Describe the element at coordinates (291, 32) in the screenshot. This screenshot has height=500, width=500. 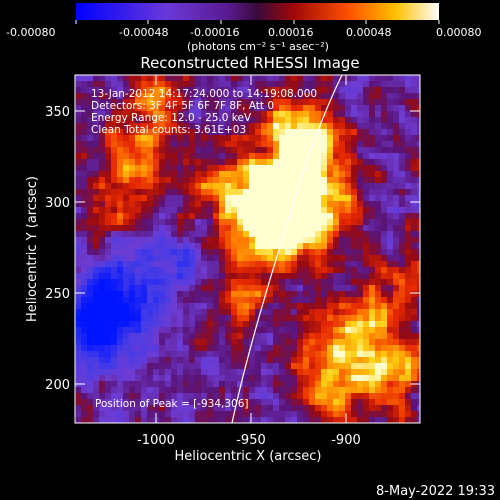
I see `colorbar-tick-label: 0.00016` at that location.